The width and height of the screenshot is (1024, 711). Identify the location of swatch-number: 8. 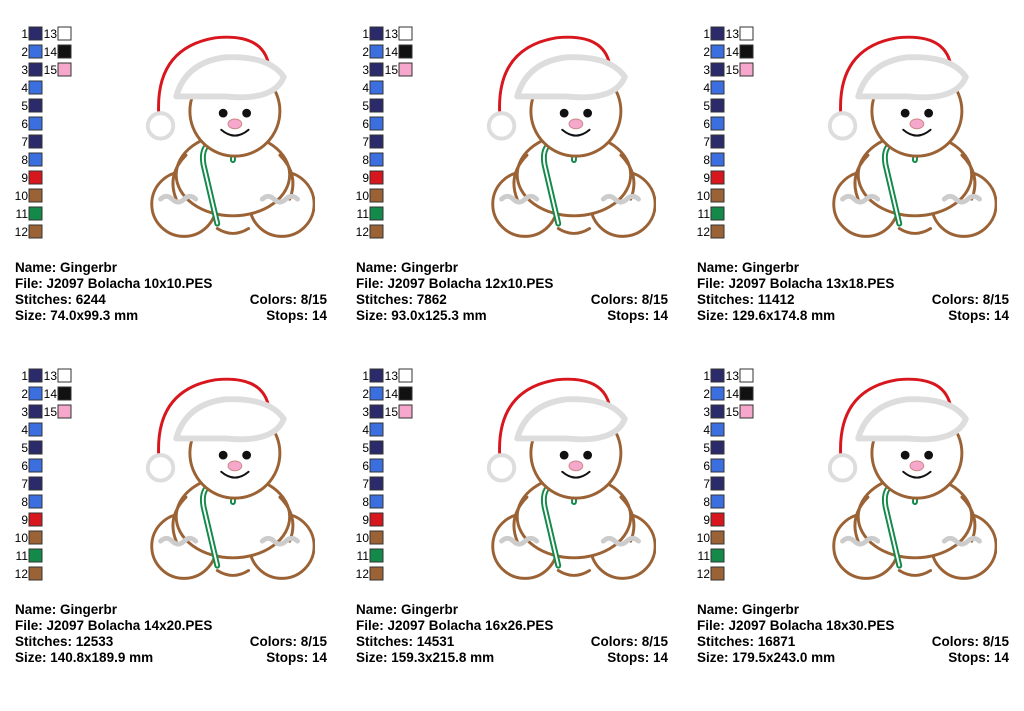
(24, 160).